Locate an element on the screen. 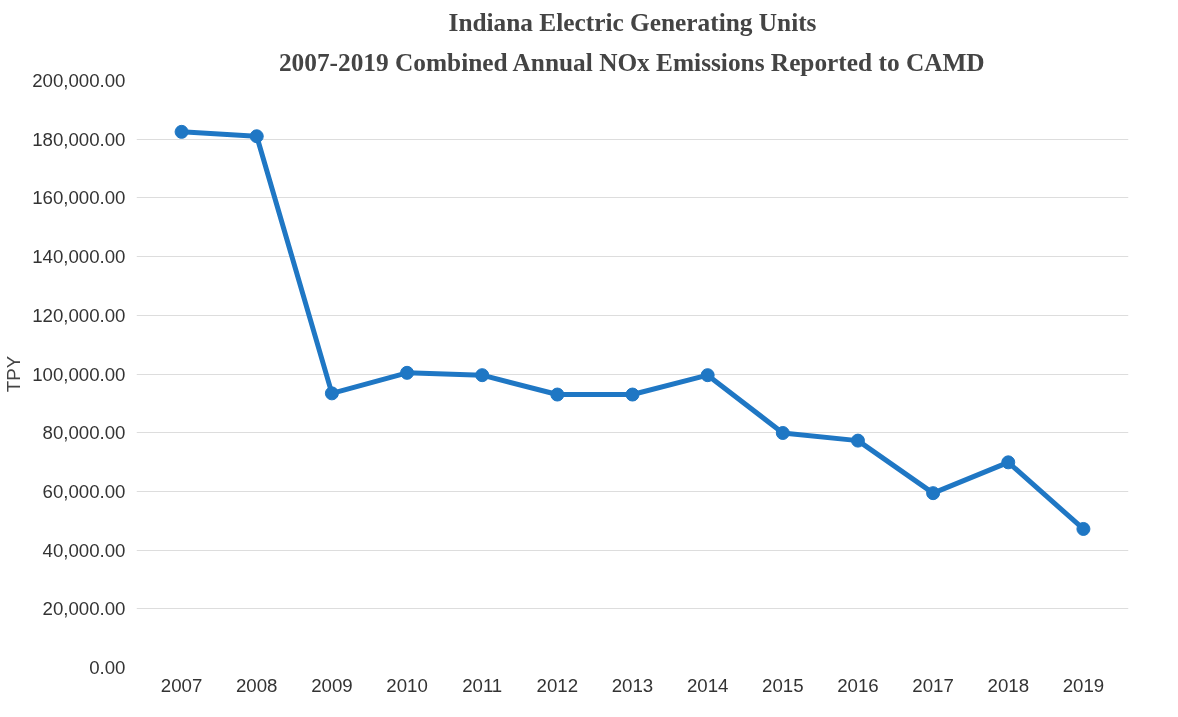 Image resolution: width=1178 pixels, height=717 pixels. y-tick-label: 180,000.00 is located at coordinates (79, 139).